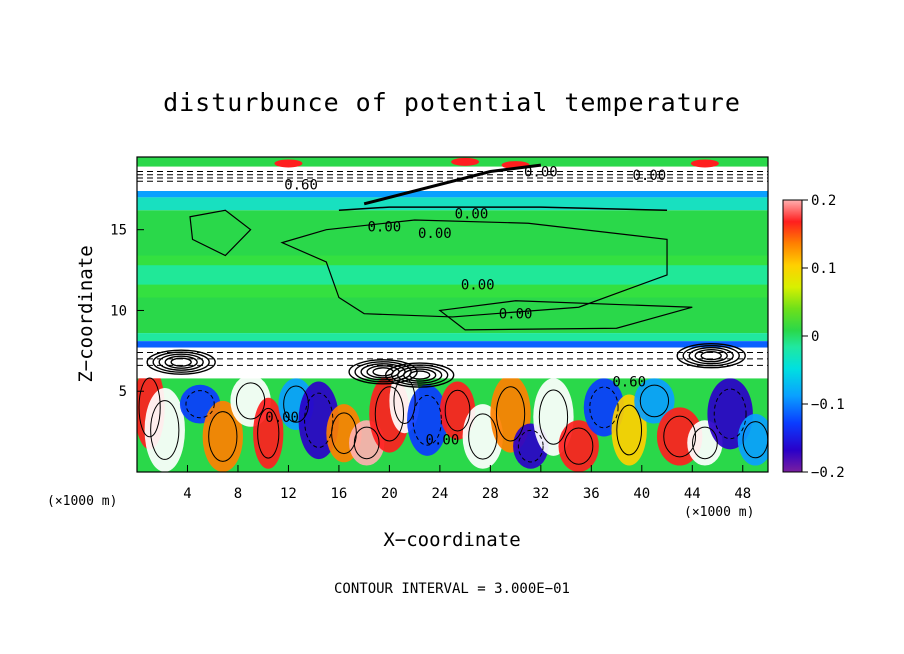 The width and height of the screenshot is (904, 654). What do you see at coordinates (238, 494) in the screenshot?
I see `x-tick-label: 8` at bounding box center [238, 494].